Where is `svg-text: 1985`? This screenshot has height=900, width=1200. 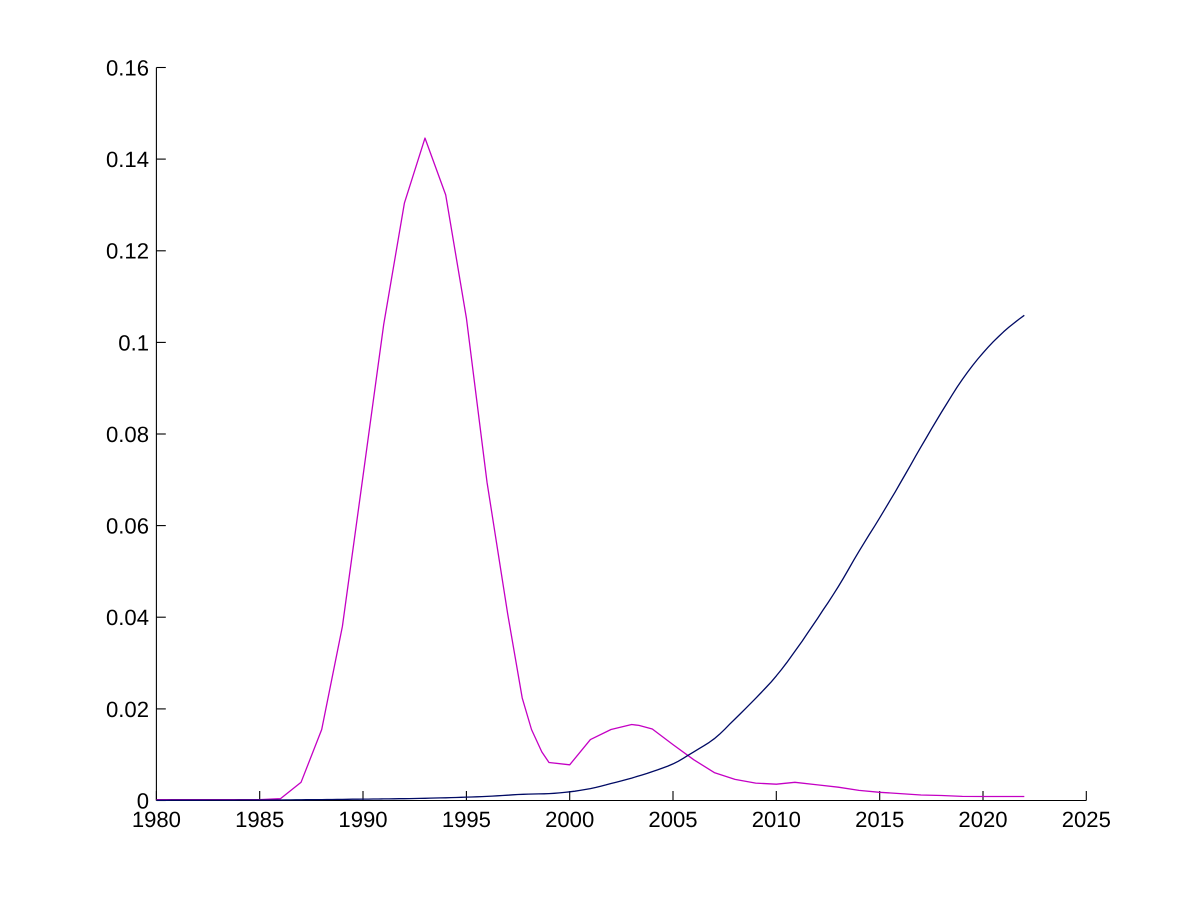 svg-text: 1985 is located at coordinates (259, 819).